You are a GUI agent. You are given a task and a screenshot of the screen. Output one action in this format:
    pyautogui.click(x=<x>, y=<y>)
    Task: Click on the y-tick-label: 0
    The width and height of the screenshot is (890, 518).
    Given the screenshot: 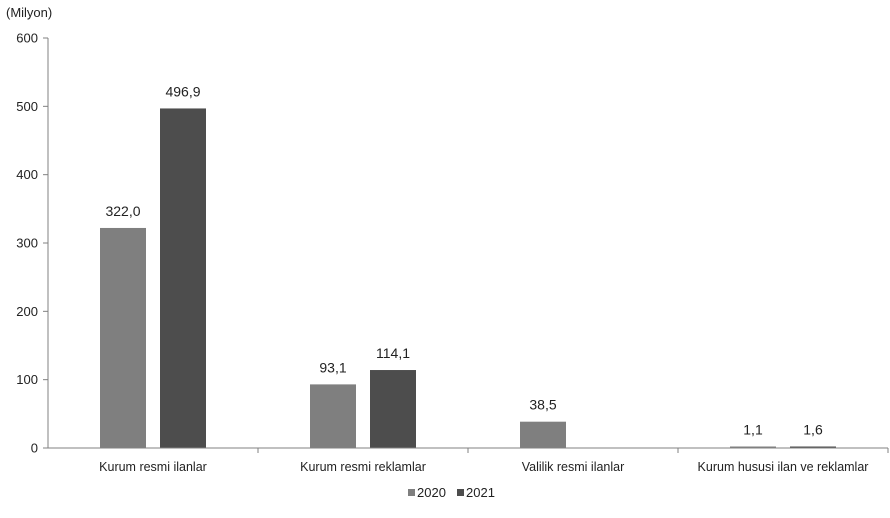 What is the action you would take?
    pyautogui.click(x=34, y=448)
    